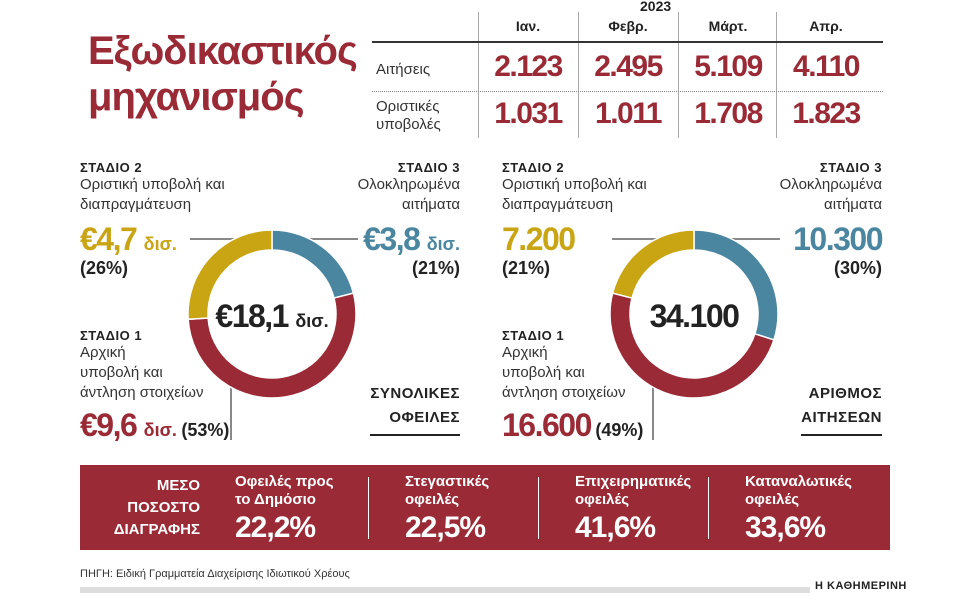  What do you see at coordinates (826, 26) in the screenshot?
I see `col-header: Απρ.` at bounding box center [826, 26].